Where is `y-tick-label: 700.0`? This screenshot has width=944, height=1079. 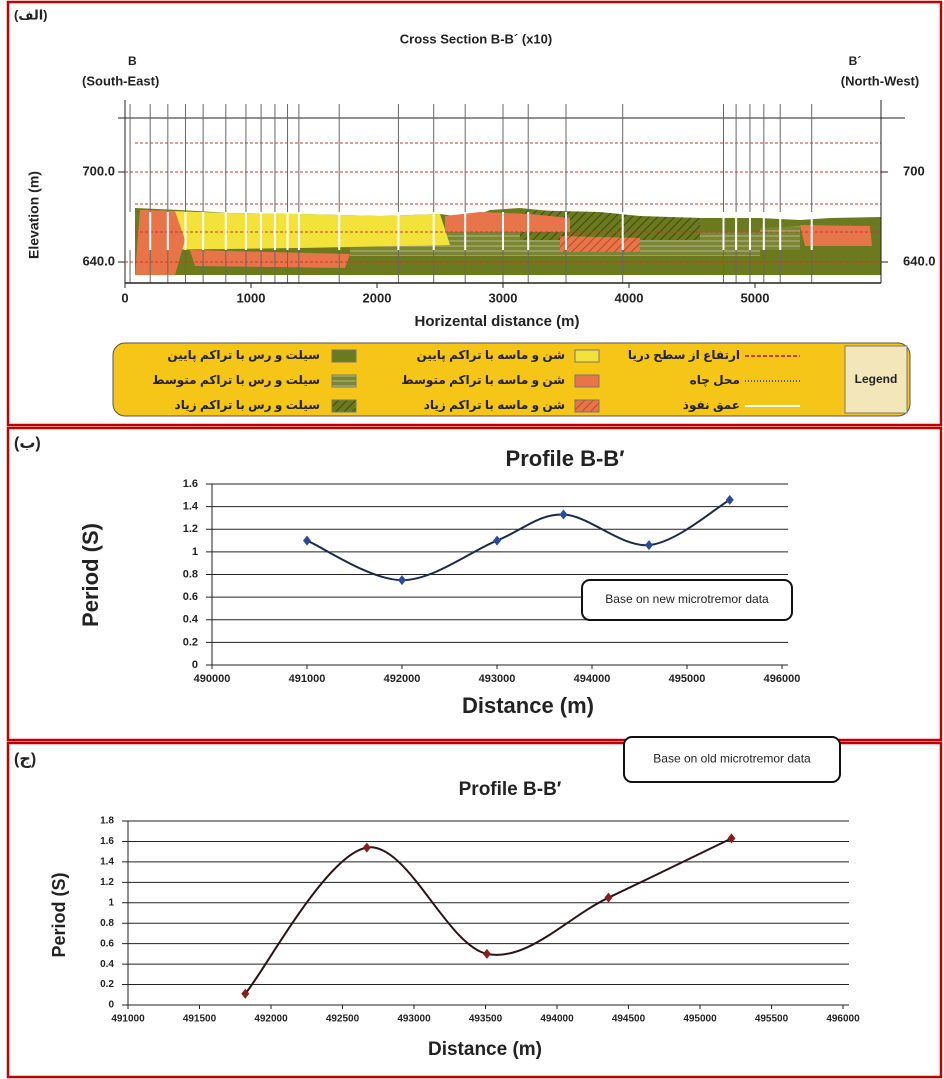 y-tick-label: 700.0 is located at coordinates (98, 170).